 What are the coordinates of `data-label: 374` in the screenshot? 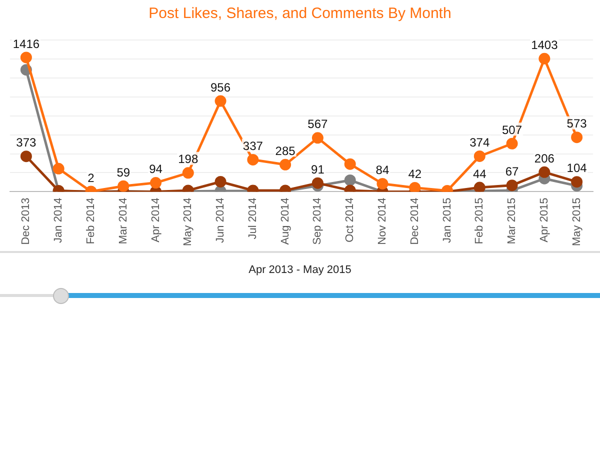 It's located at (480, 143).